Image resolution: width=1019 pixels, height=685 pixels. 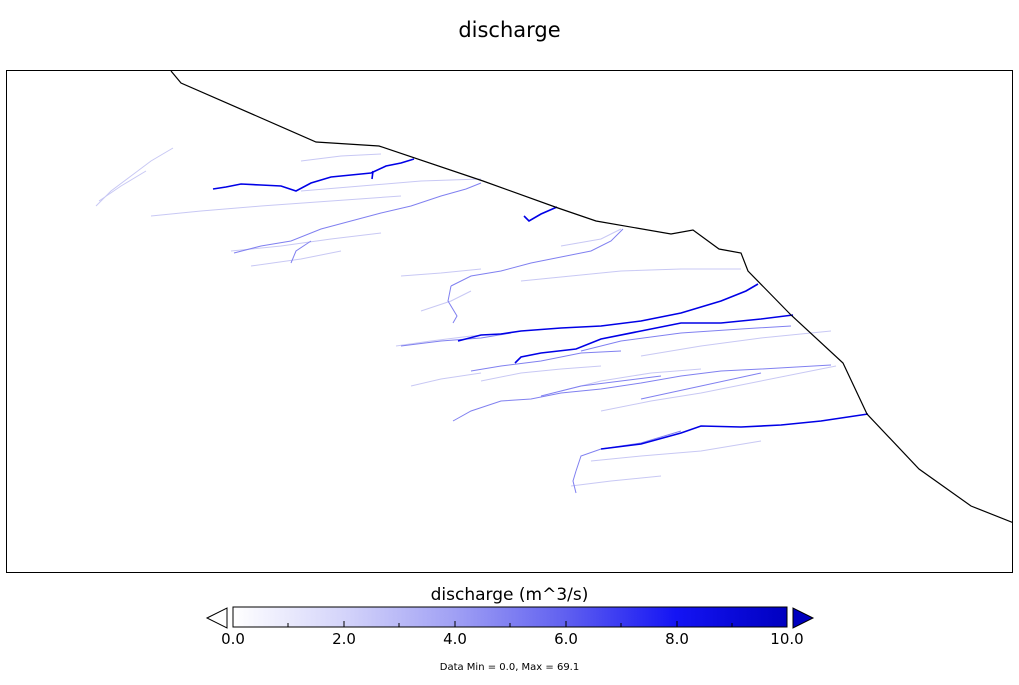 What do you see at coordinates (455, 639) in the screenshot?
I see `colorbar-tick-label: 4.0` at bounding box center [455, 639].